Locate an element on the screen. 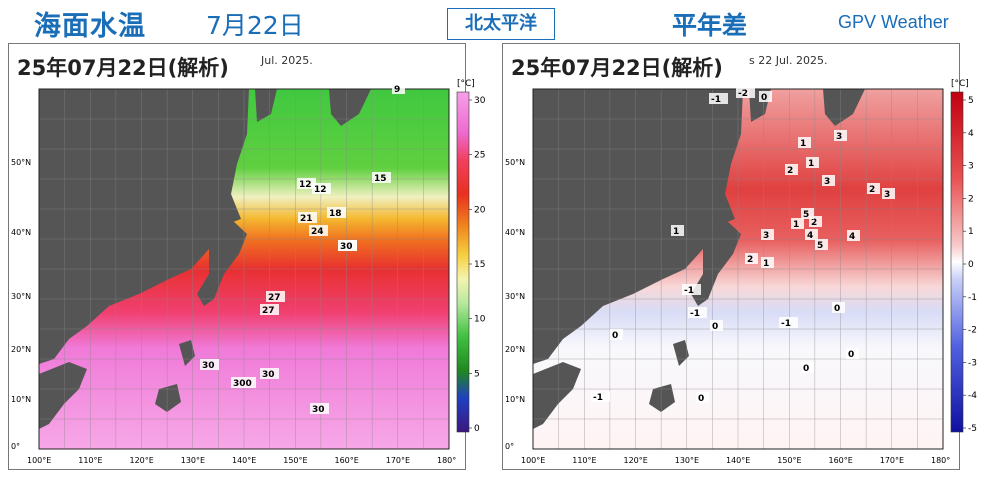 The width and height of the screenshot is (998, 483). lat-label: 10°N is located at coordinates (515, 399).